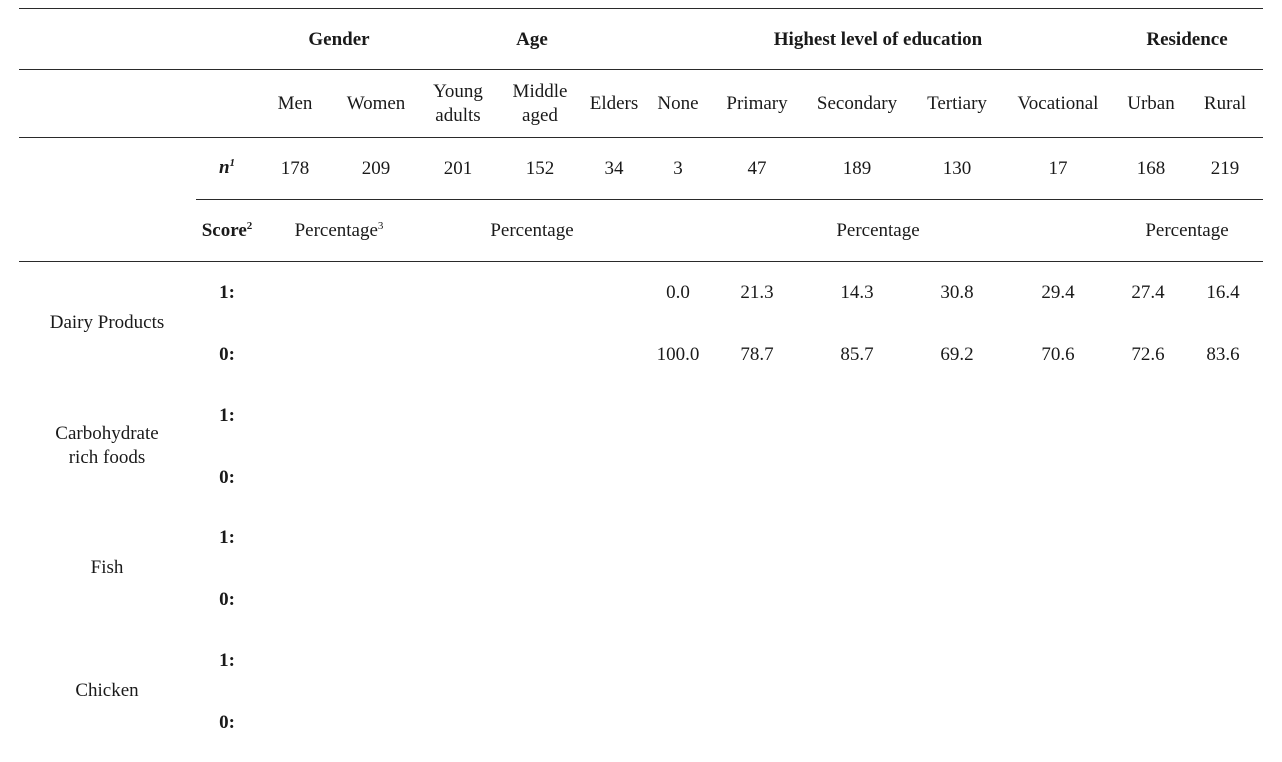 This screenshot has width=1282, height=762. Describe the element at coordinates (878, 230) in the screenshot. I see `percentage-label-education: Percentage` at that location.